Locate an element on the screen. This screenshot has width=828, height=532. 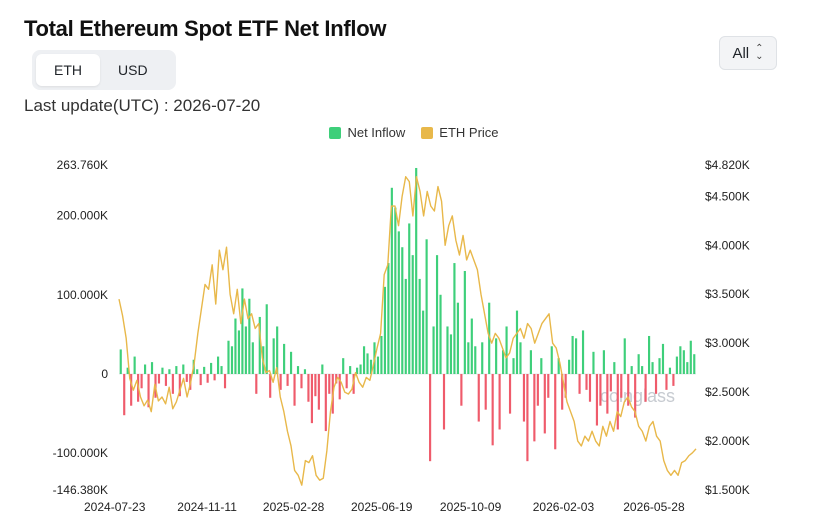
usd-unit-button: USD is located at coordinates (133, 70).